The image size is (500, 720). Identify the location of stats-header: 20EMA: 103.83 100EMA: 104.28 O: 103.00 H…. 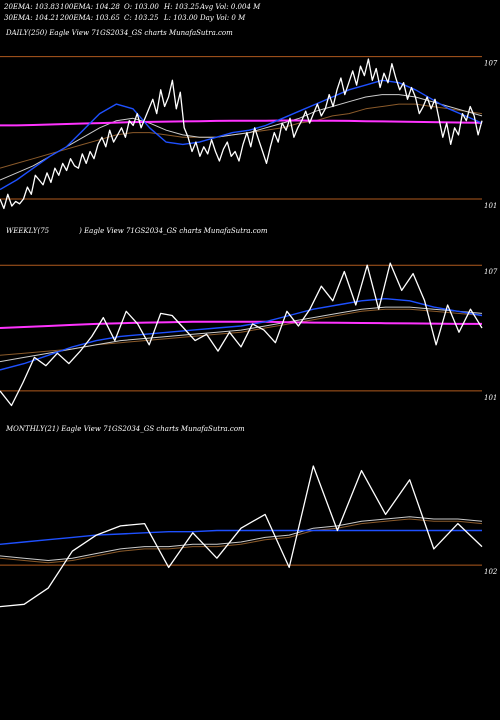
(132, 62).